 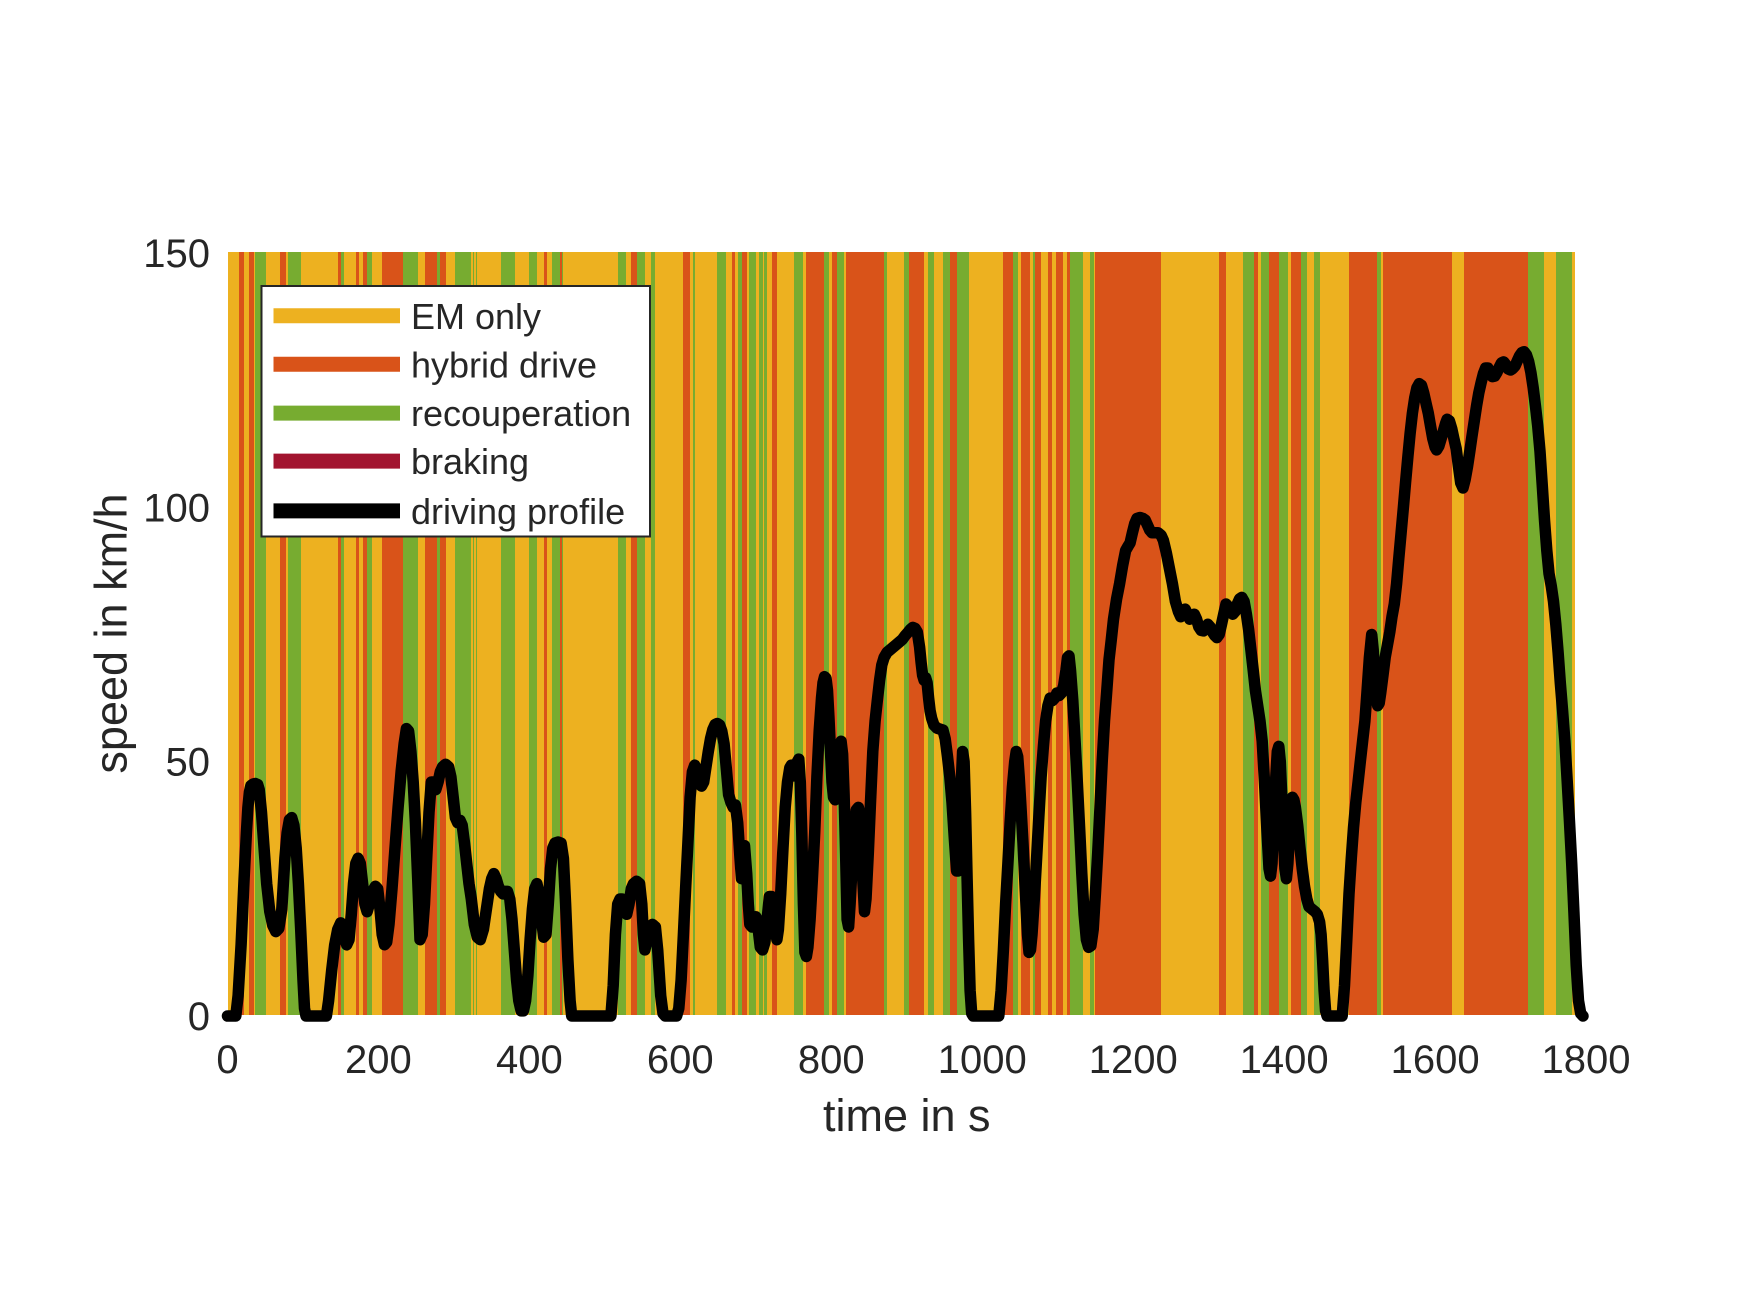 What do you see at coordinates (521, 413) in the screenshot?
I see `svg-text: recouperation` at bounding box center [521, 413].